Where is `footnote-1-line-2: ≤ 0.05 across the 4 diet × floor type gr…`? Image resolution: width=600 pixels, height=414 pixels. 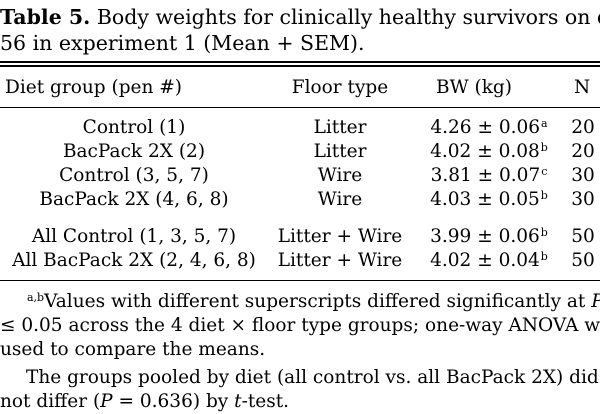 footnote-1-line-2: ≤ 0.05 across the 4 diet × floor type gr… is located at coordinates (300, 325).